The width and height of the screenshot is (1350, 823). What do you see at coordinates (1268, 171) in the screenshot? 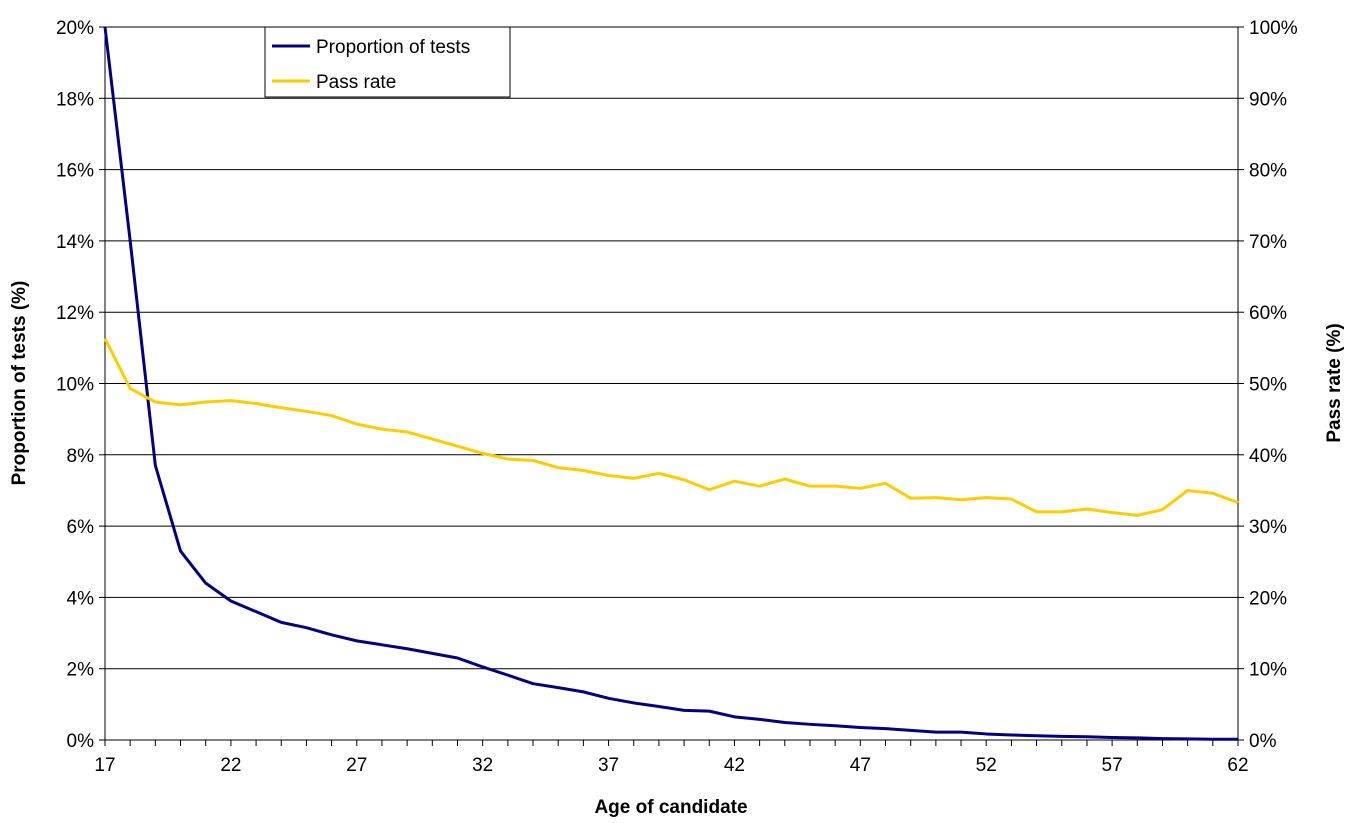
I see `y2-tick-label: 80%` at bounding box center [1268, 171].